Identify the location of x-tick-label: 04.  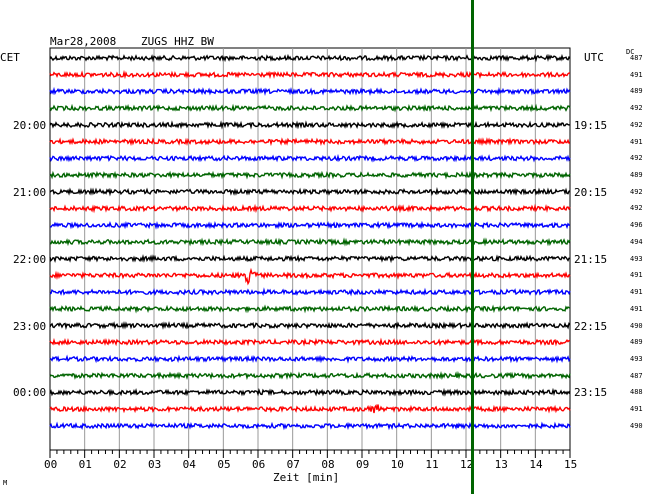
(189, 464).